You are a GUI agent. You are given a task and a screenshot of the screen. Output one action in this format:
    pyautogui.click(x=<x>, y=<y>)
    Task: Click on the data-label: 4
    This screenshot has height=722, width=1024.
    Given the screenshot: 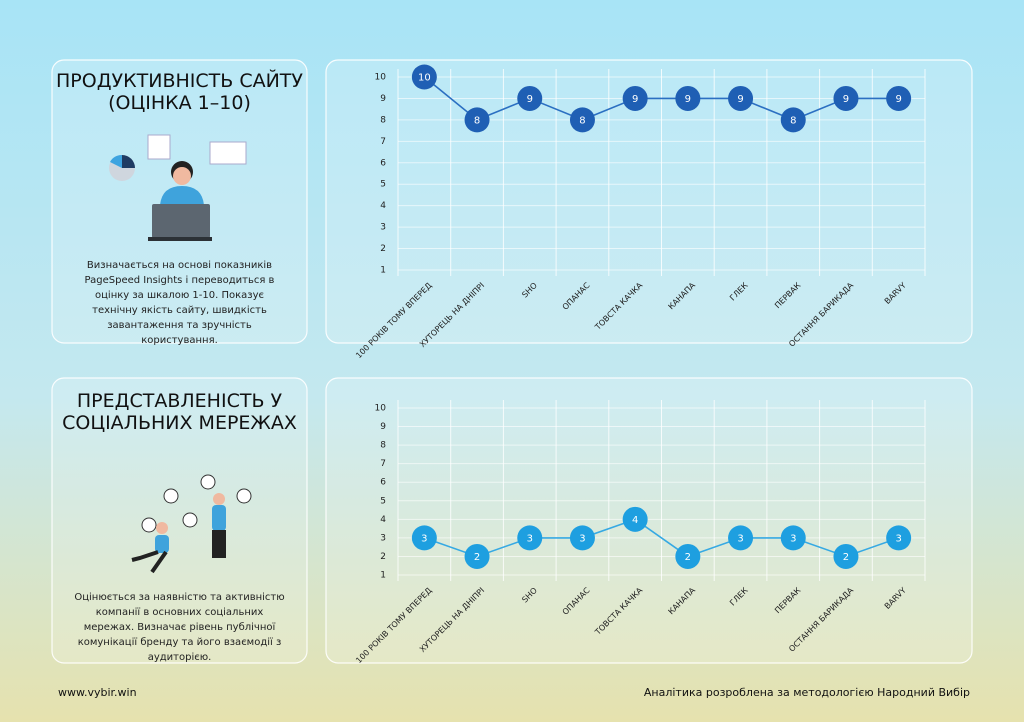 What is the action you would take?
    pyautogui.click(x=635, y=520)
    